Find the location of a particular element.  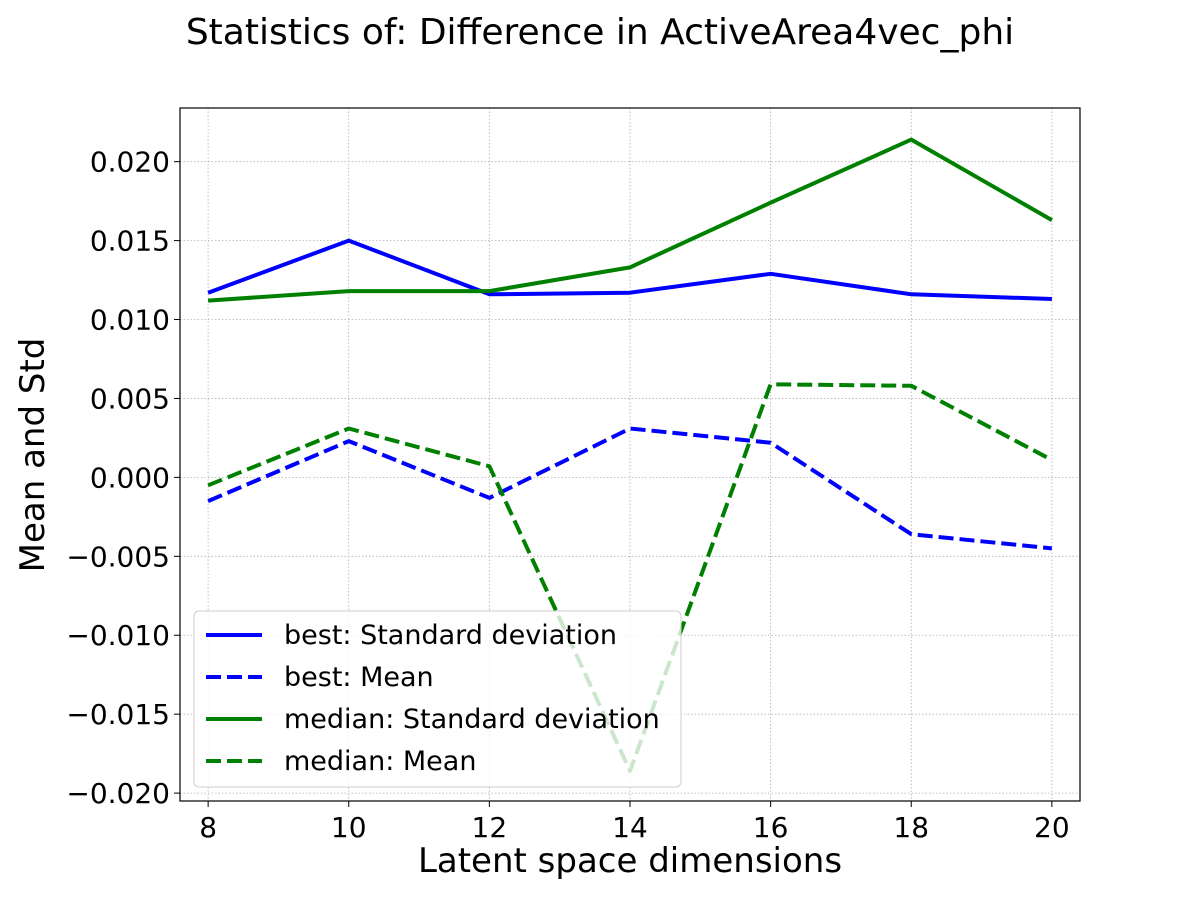

y-tick-label: 0.000 is located at coordinates (130, 477).